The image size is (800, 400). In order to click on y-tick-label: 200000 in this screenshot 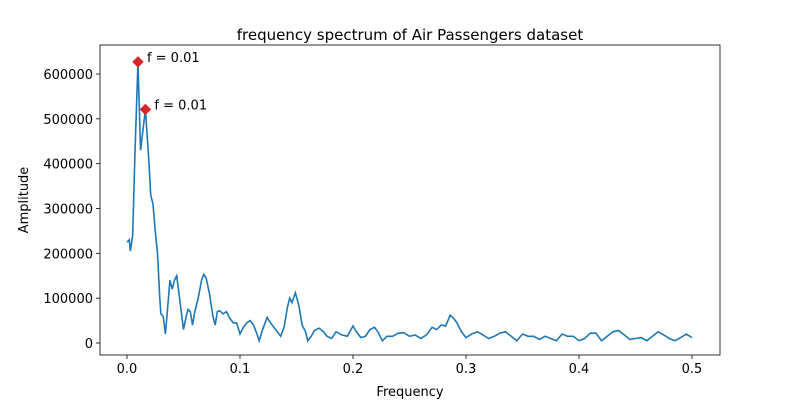, I will do `click(68, 254)`.